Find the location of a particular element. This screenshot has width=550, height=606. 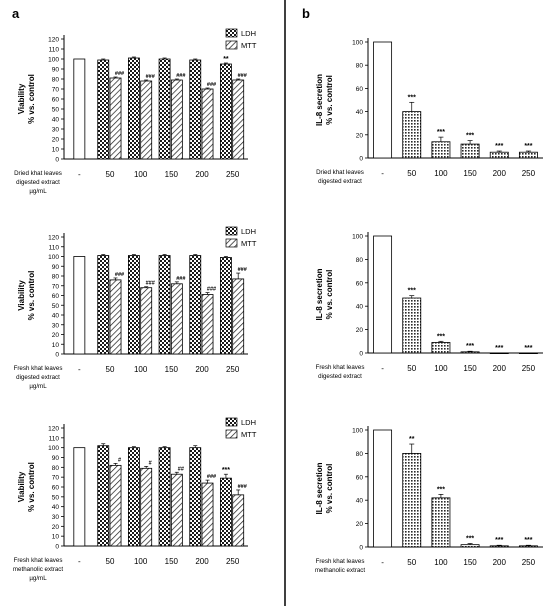

panel-label-a: a is located at coordinates (16, 13).